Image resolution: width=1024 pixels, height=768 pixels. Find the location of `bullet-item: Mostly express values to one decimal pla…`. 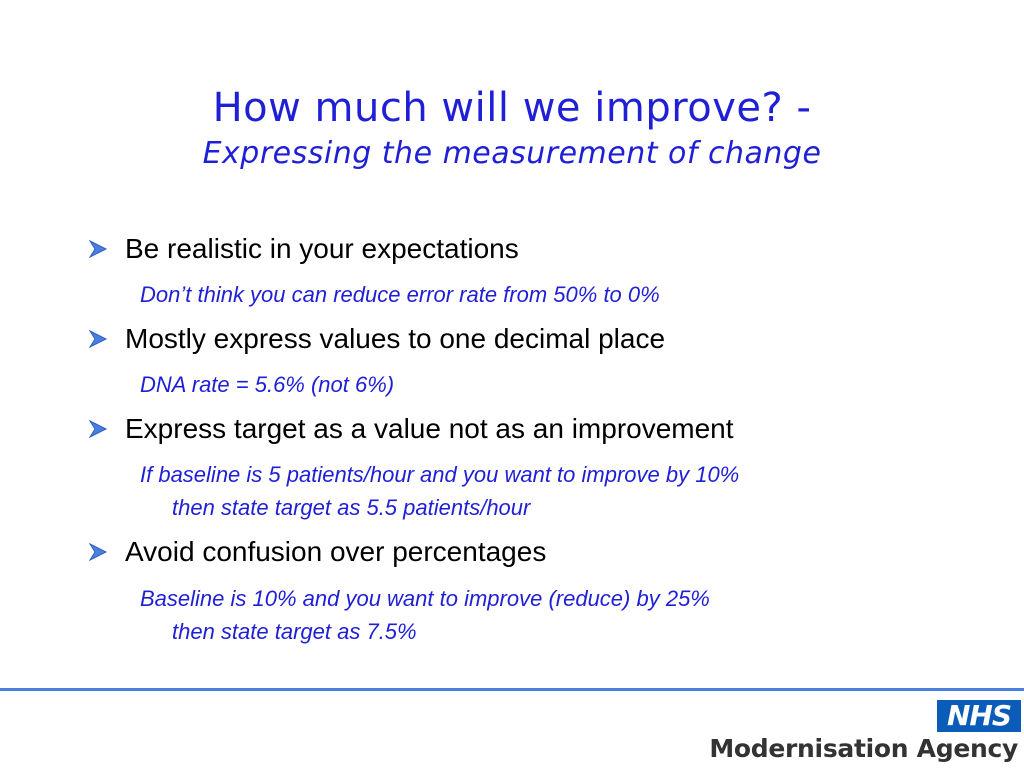

bullet-item: Mostly express values to one decimal pla… is located at coordinates (376, 339).